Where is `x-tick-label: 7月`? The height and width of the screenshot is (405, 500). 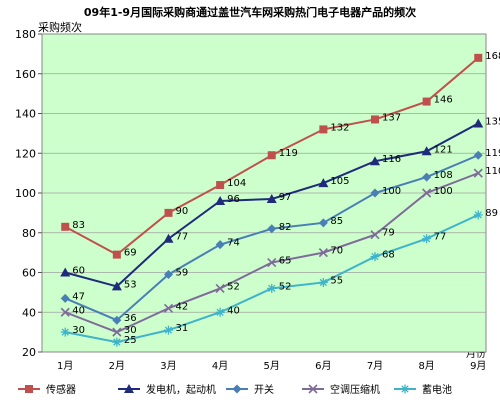
x-tick-label: 7月 is located at coordinates (375, 366).